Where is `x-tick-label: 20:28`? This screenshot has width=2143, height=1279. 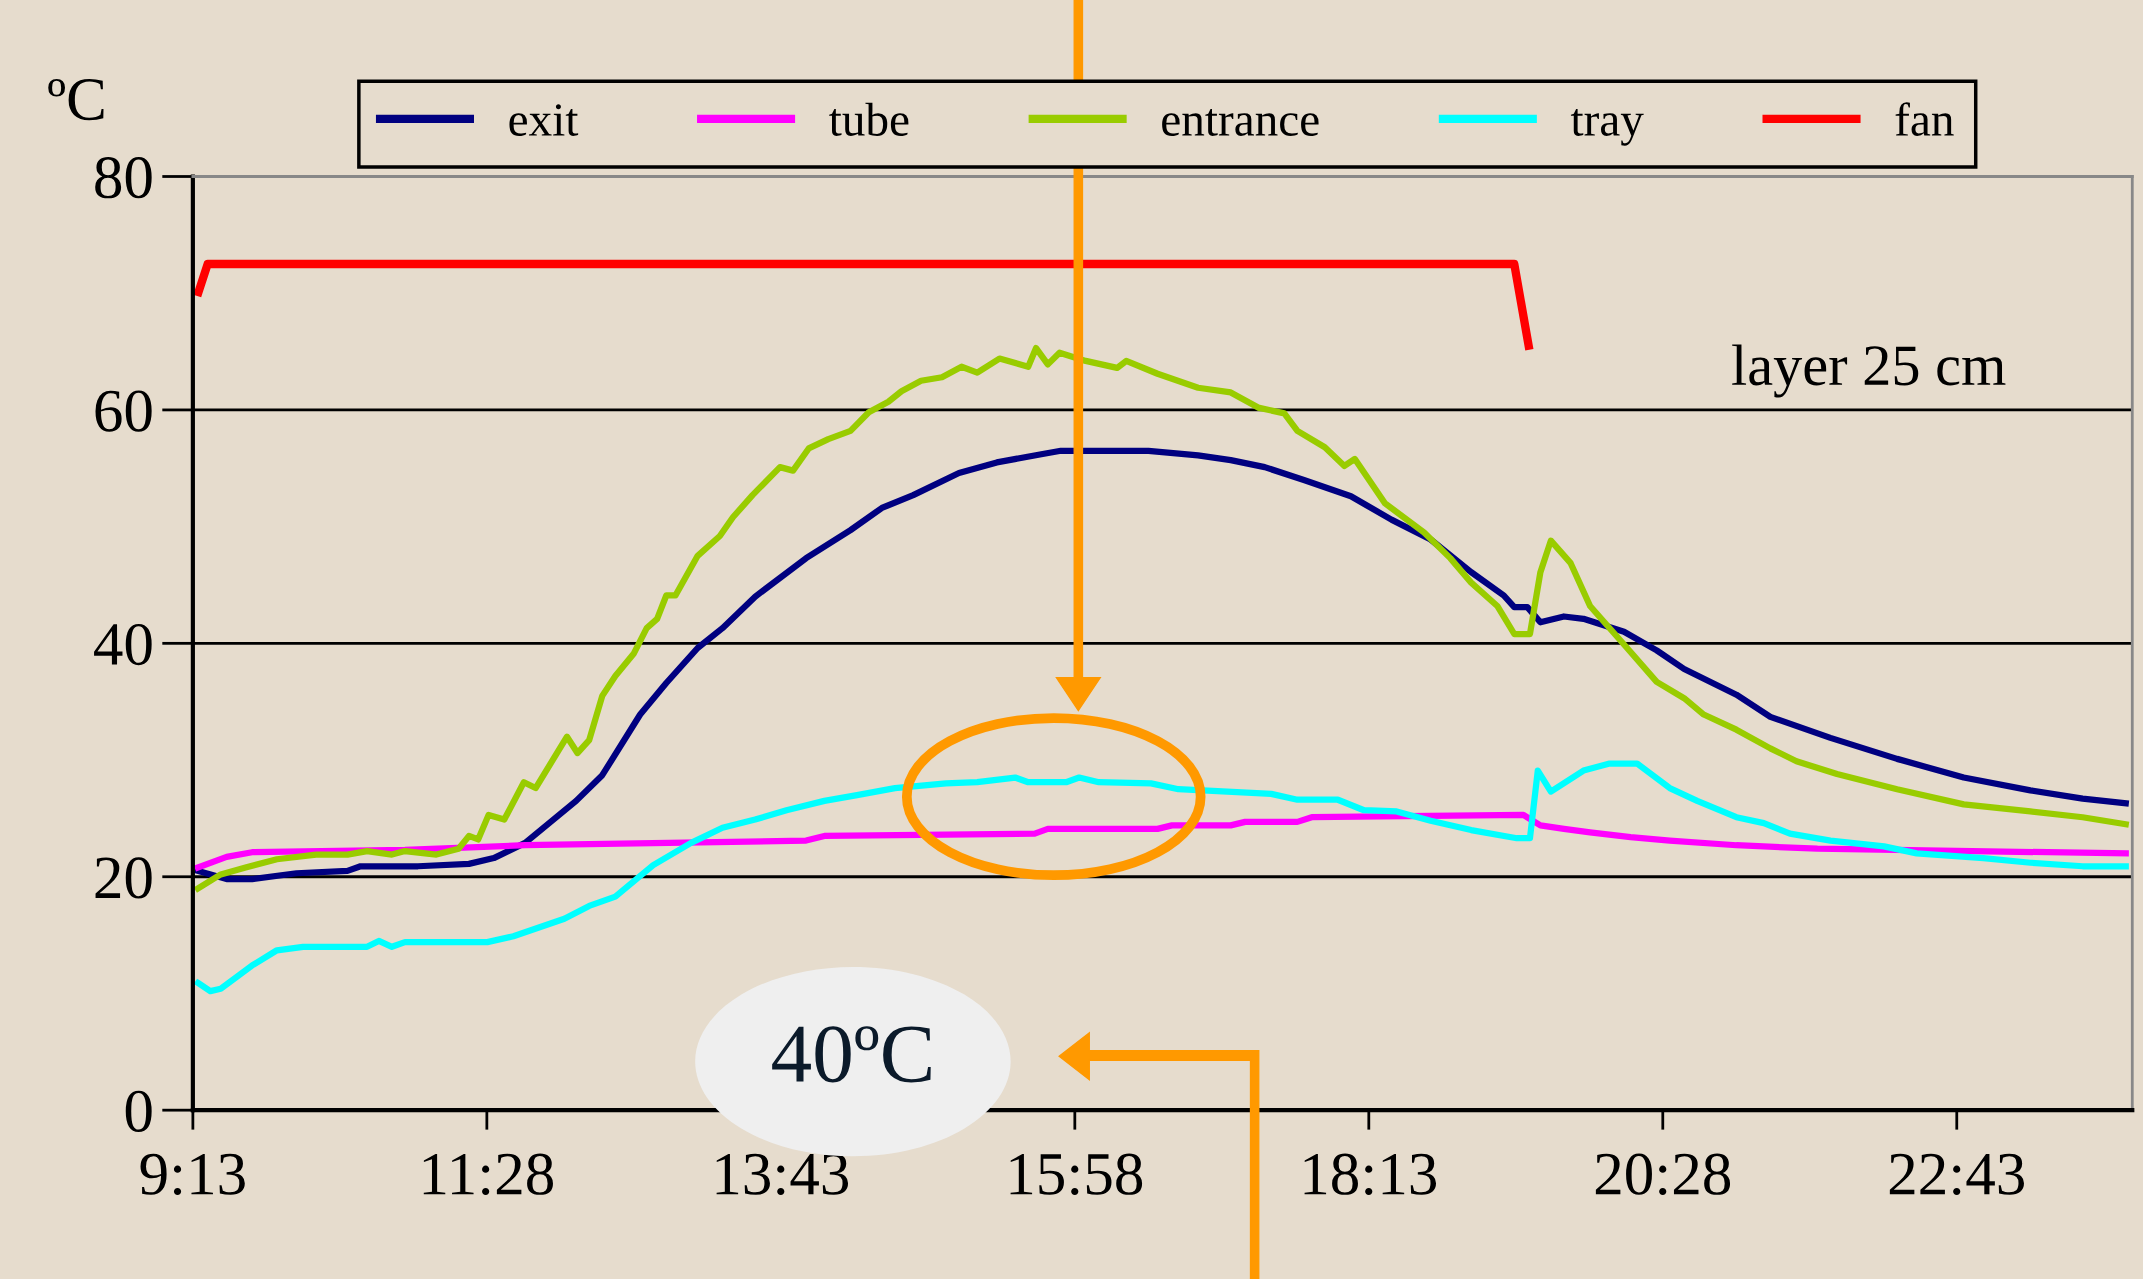 x-tick-label: 20:28 is located at coordinates (1663, 1174).